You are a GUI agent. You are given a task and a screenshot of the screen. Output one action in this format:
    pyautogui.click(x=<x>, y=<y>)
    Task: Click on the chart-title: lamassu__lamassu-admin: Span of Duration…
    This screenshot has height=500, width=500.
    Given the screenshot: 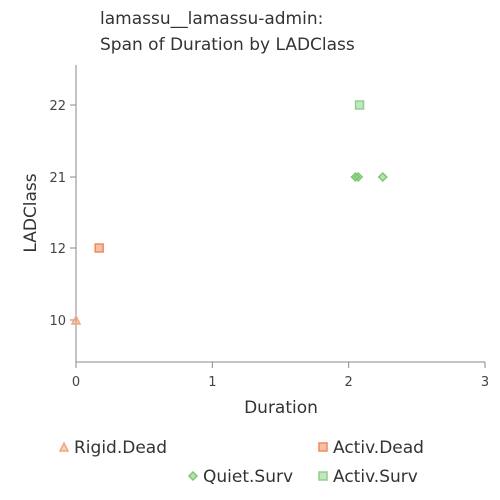 What is the action you would take?
    pyautogui.click(x=227, y=32)
    